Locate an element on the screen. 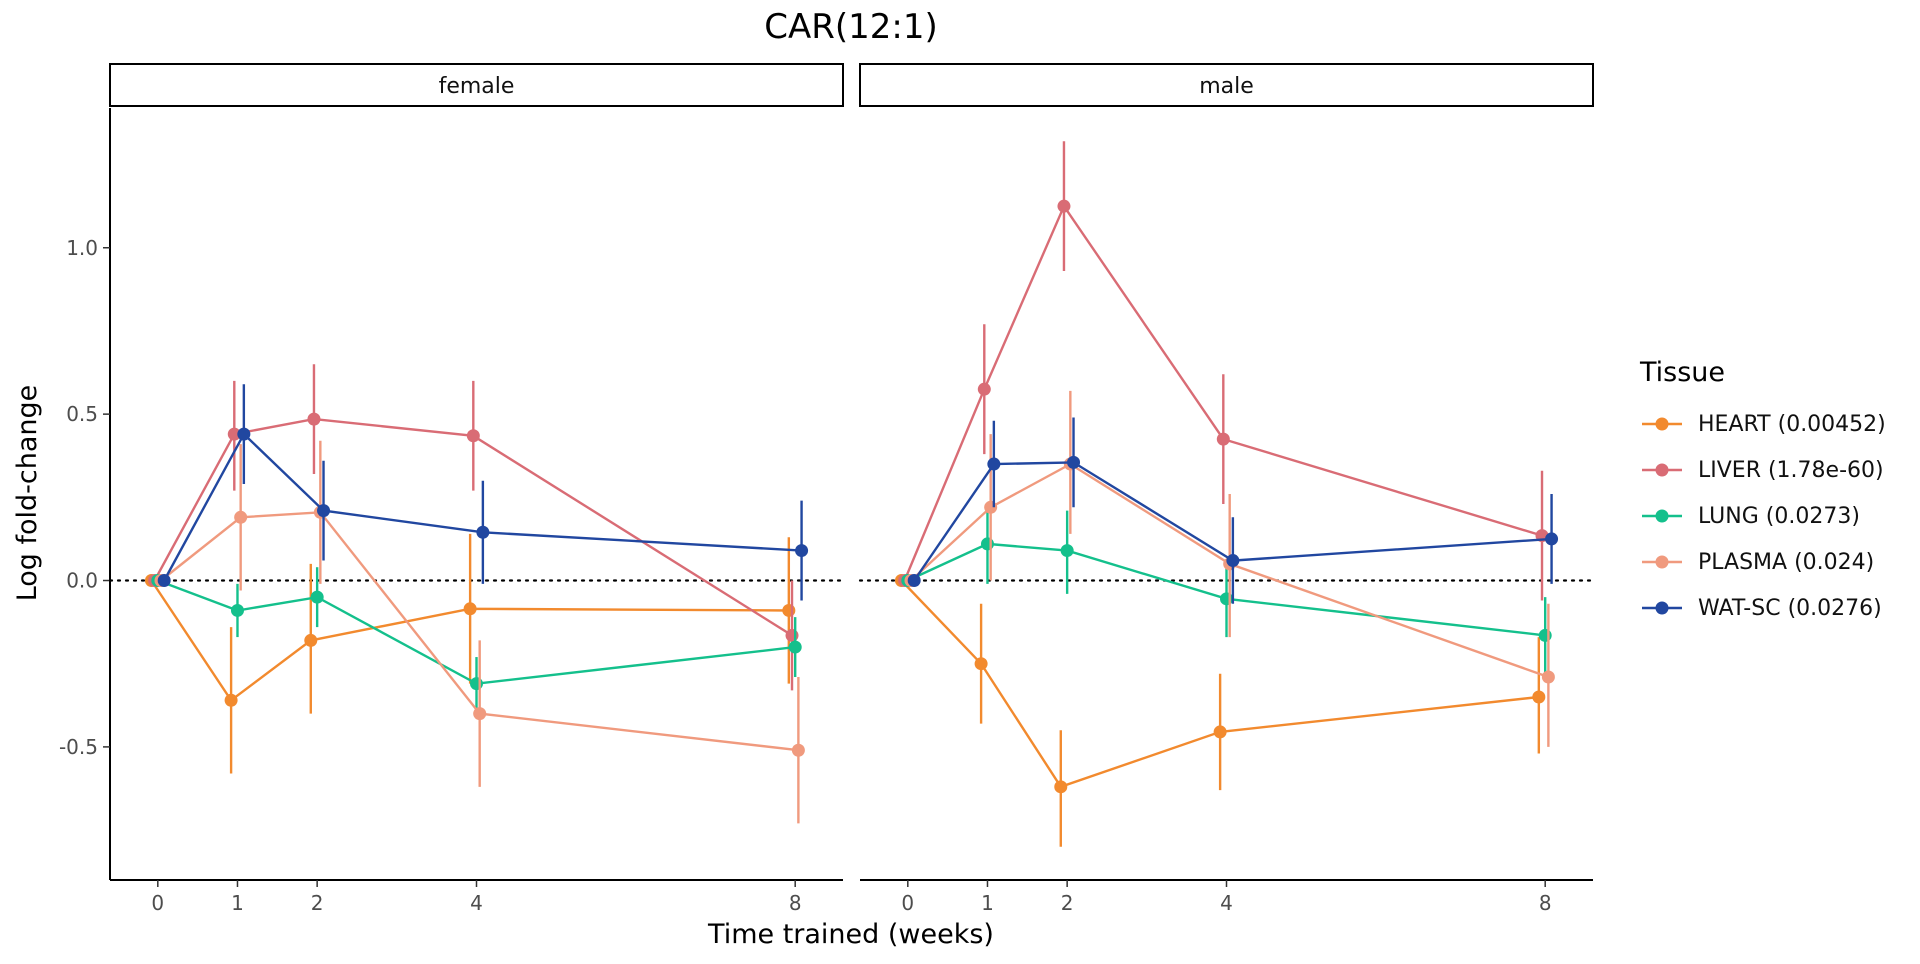 This screenshot has height=964, width=1920. legend-item: WAT-SC (0.0276) is located at coordinates (1762, 608).